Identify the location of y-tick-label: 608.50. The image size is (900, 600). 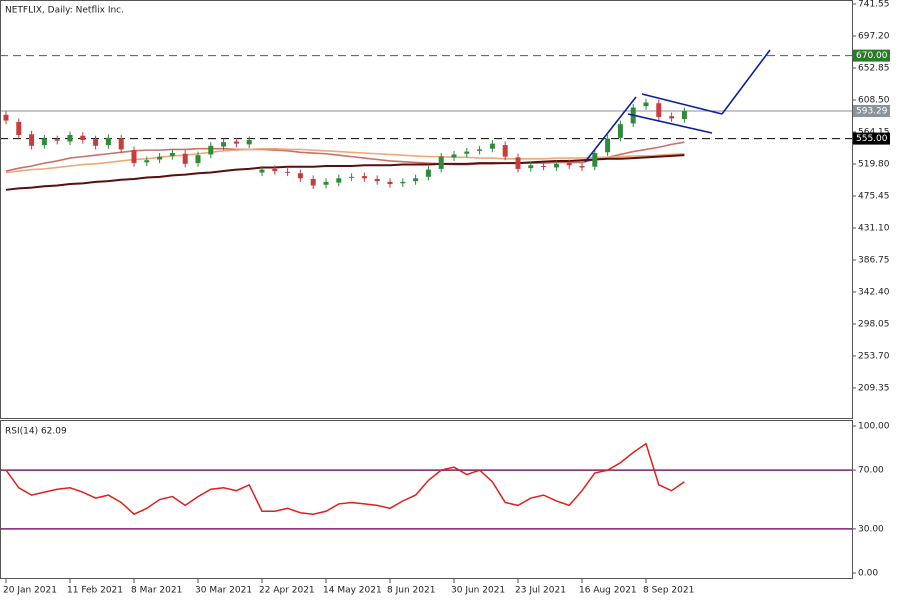
(874, 100).